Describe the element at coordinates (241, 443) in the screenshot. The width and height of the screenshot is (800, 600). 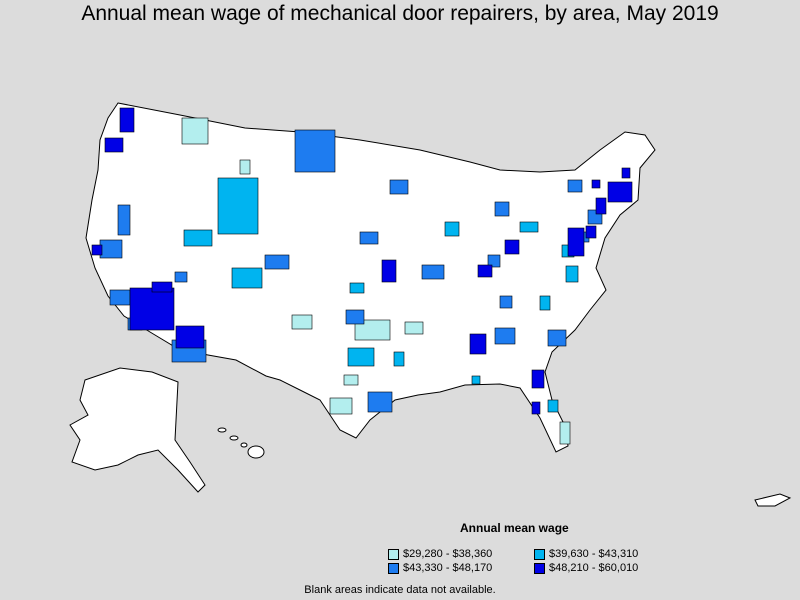
I see `hawaii-shape` at that location.